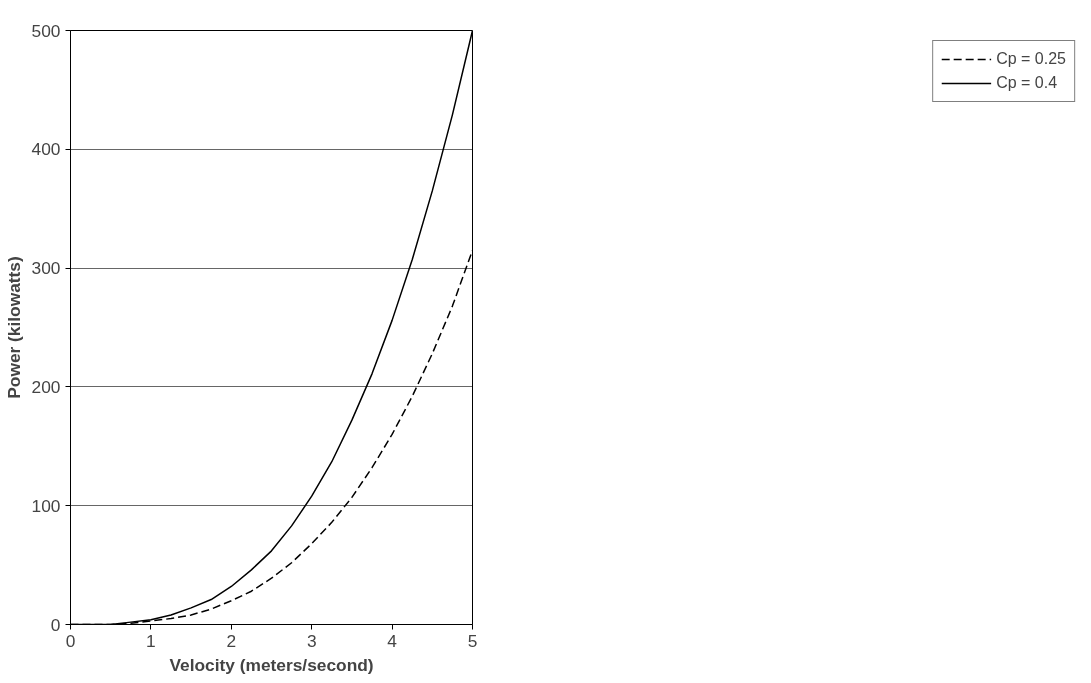 Image resolution: width=1091 pixels, height=683 pixels. Describe the element at coordinates (271, 664) in the screenshot. I see `x-axis-title: Velocity (meters/second)` at that location.